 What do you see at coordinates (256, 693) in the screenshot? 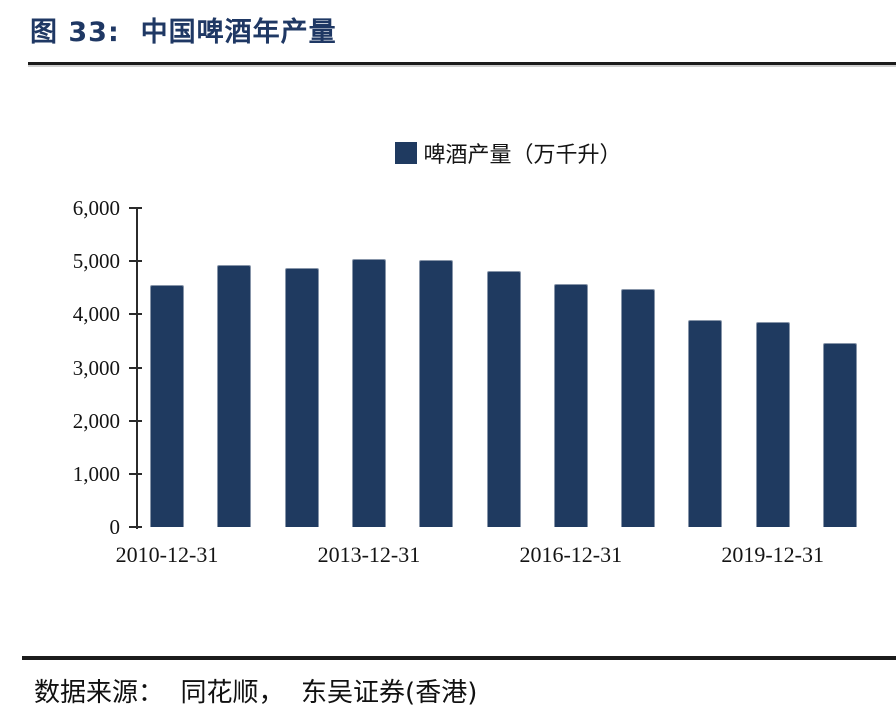
I see `data-source-text: 数据来源： 同花顺， 东吴证券(香港)` at bounding box center [256, 693].